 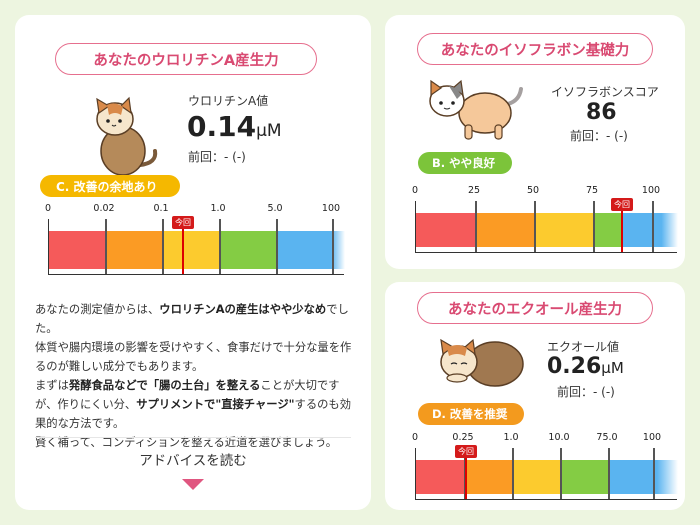 What do you see at coordinates (465, 163) in the screenshot?
I see `isoflavone-grade-badge: B. やや良好` at bounding box center [465, 163].